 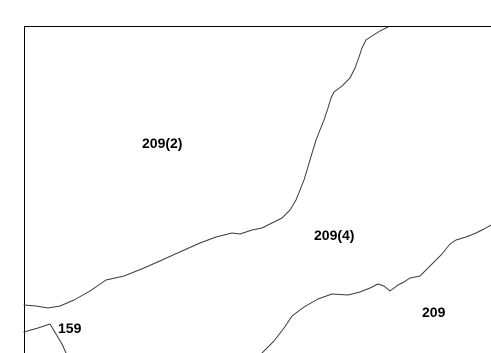 What do you see at coordinates (70, 328) in the screenshot?
I see `parcel-label-159: 159` at bounding box center [70, 328].